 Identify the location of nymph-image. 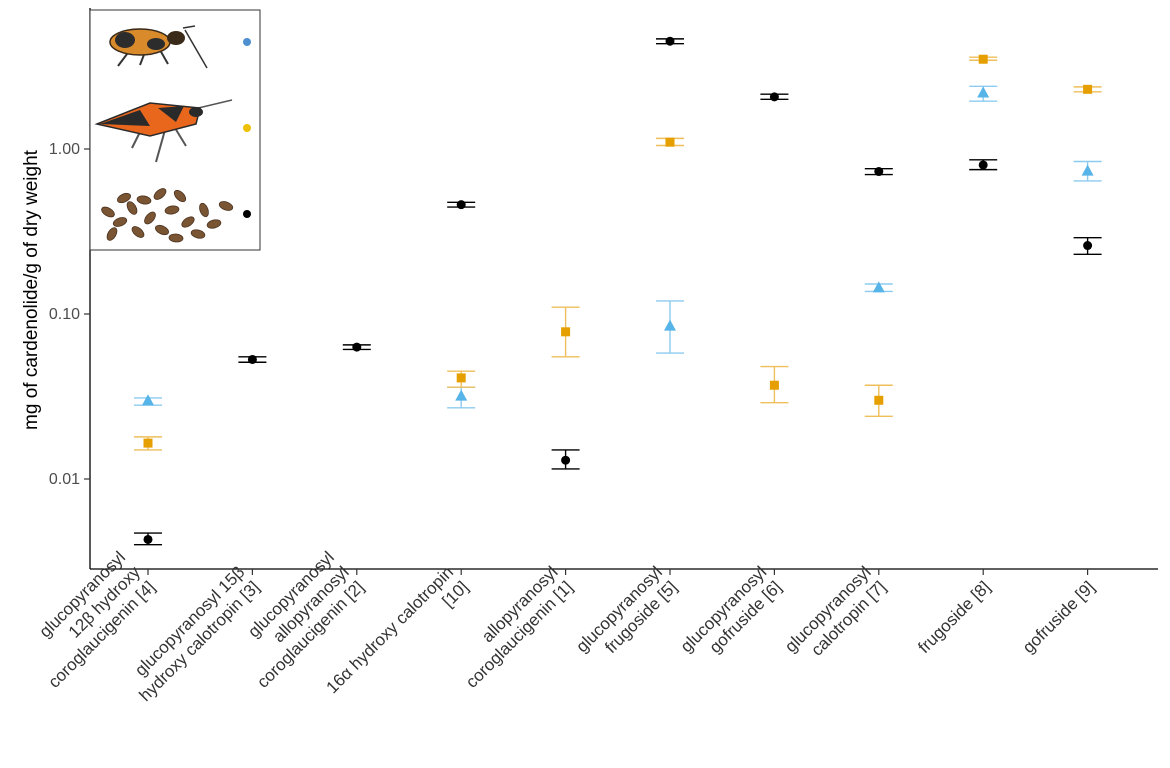
(163, 131).